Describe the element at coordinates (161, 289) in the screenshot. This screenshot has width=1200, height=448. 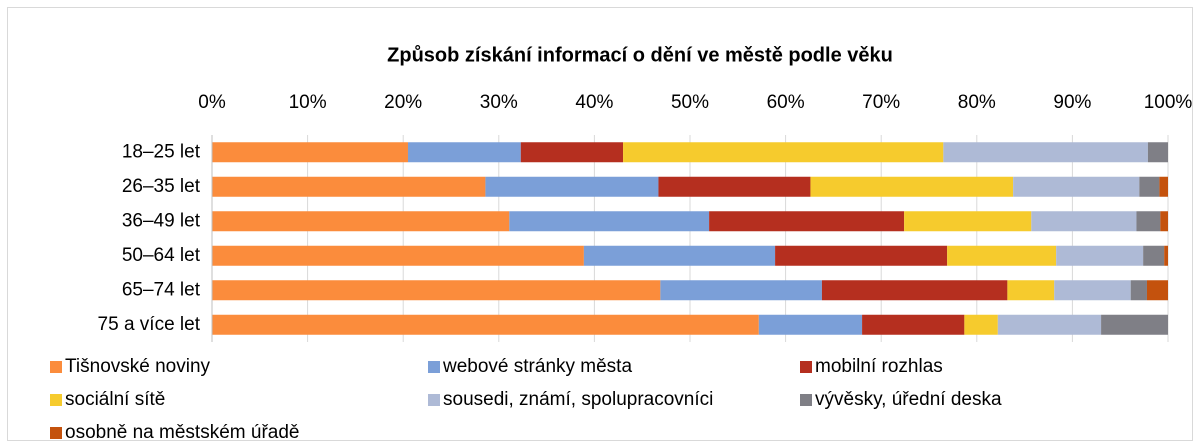
I see `y-tick-label: 65–74 let` at that location.